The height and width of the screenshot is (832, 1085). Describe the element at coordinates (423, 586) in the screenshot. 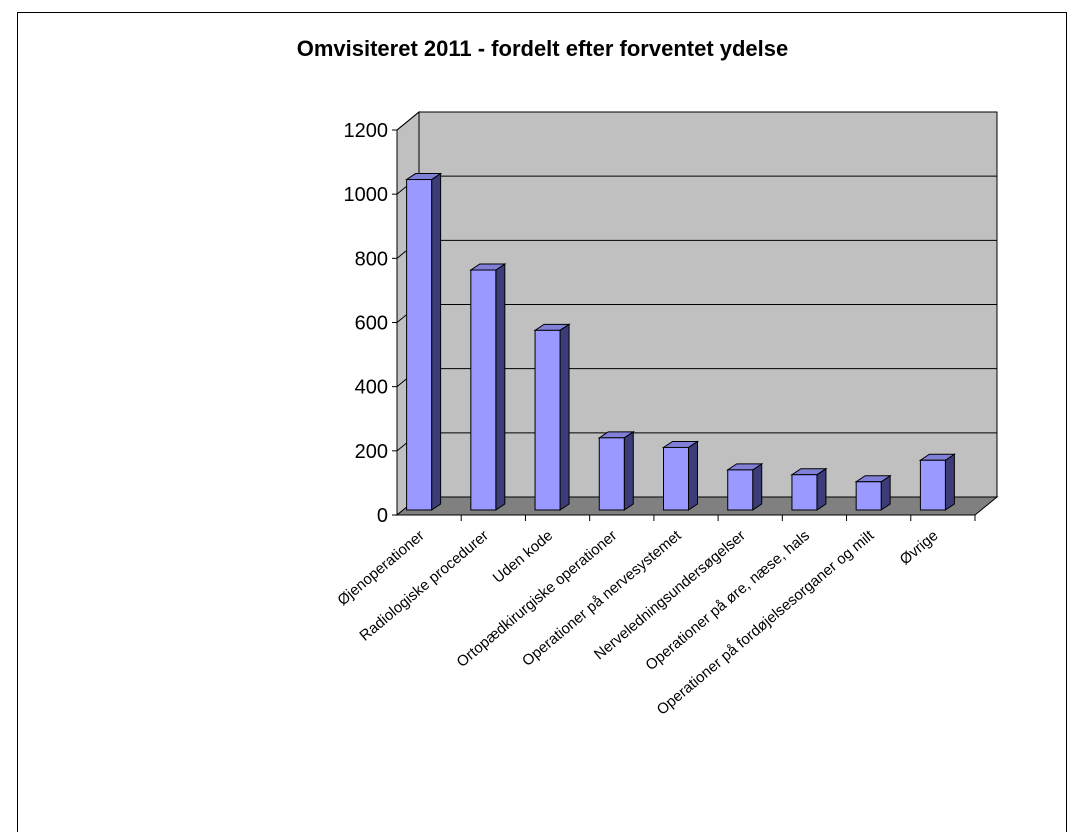

I see `x-category-label: Radiologiske procedurer` at that location.